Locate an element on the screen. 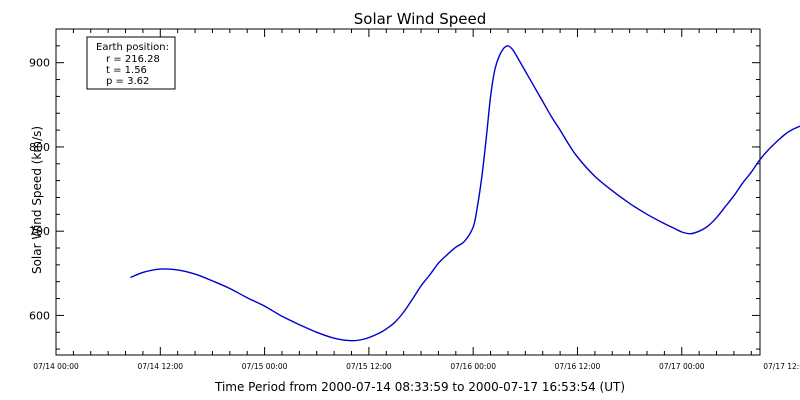 Image resolution: width=800 pixels, height=400 pixels. y-tick-label: 700 is located at coordinates (39, 231).